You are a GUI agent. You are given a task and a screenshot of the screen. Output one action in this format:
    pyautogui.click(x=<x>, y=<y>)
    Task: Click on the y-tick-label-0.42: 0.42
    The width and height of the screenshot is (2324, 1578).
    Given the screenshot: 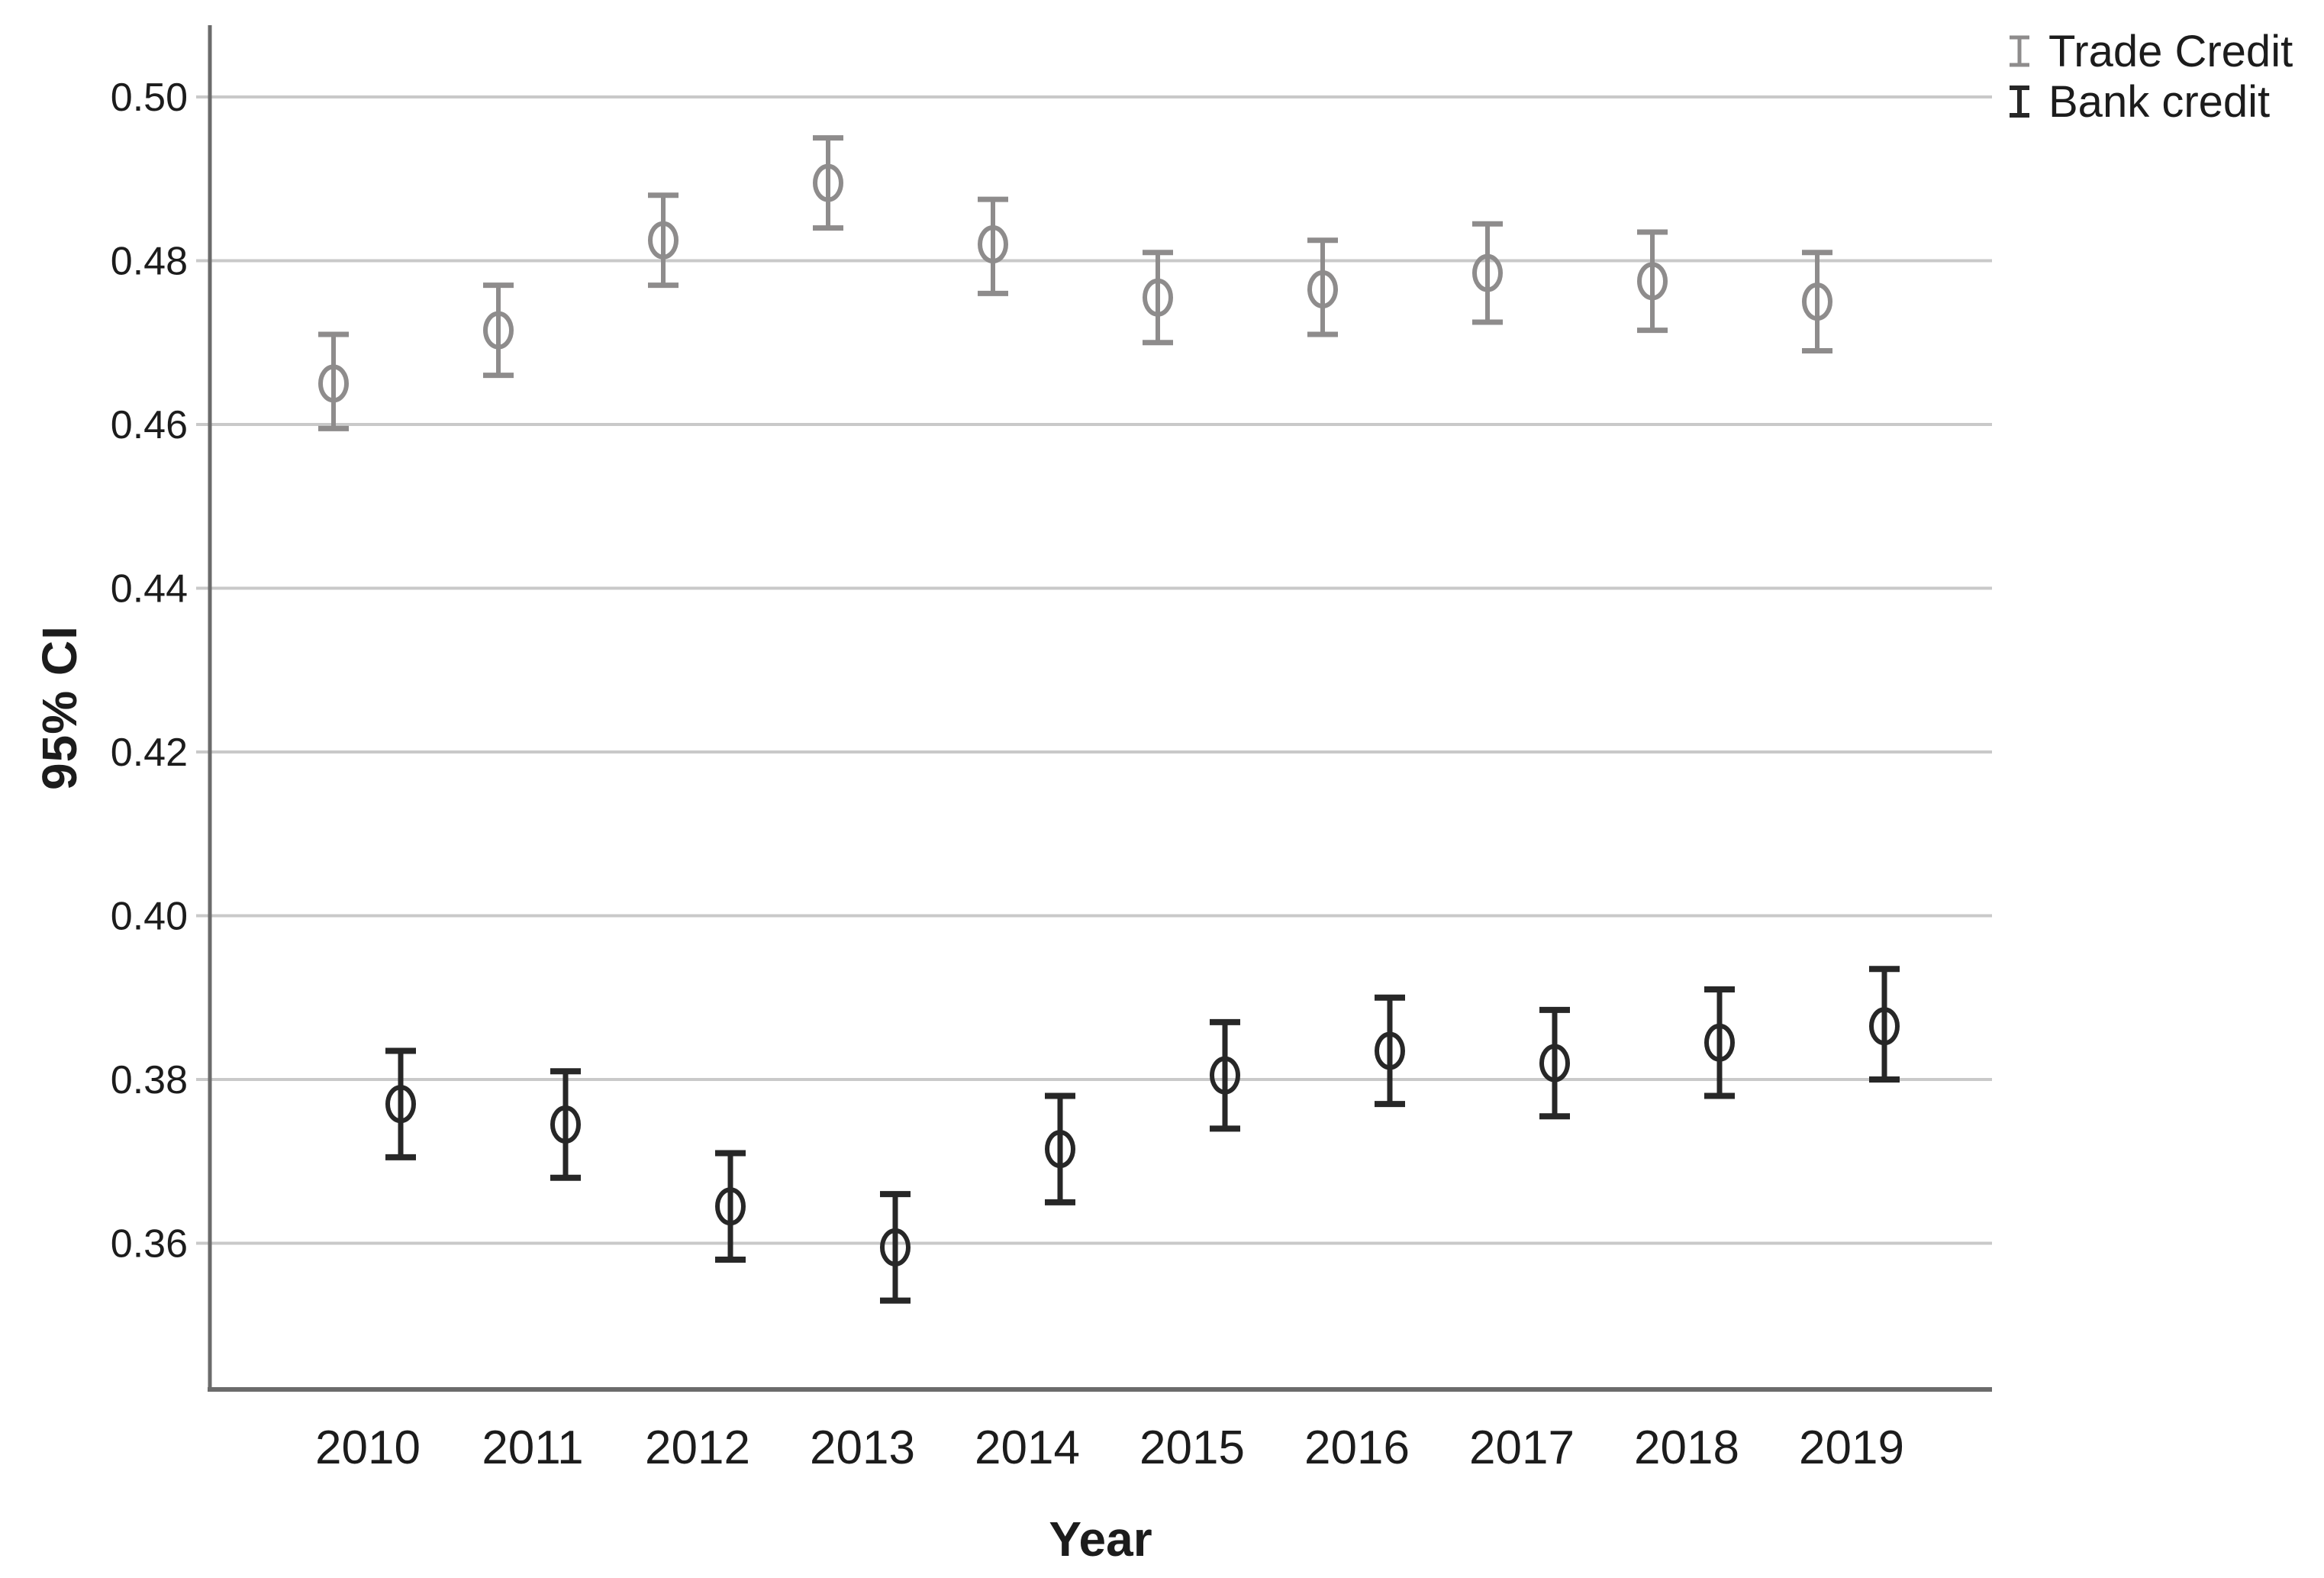 What is the action you would take?
    pyautogui.click(x=149, y=753)
    